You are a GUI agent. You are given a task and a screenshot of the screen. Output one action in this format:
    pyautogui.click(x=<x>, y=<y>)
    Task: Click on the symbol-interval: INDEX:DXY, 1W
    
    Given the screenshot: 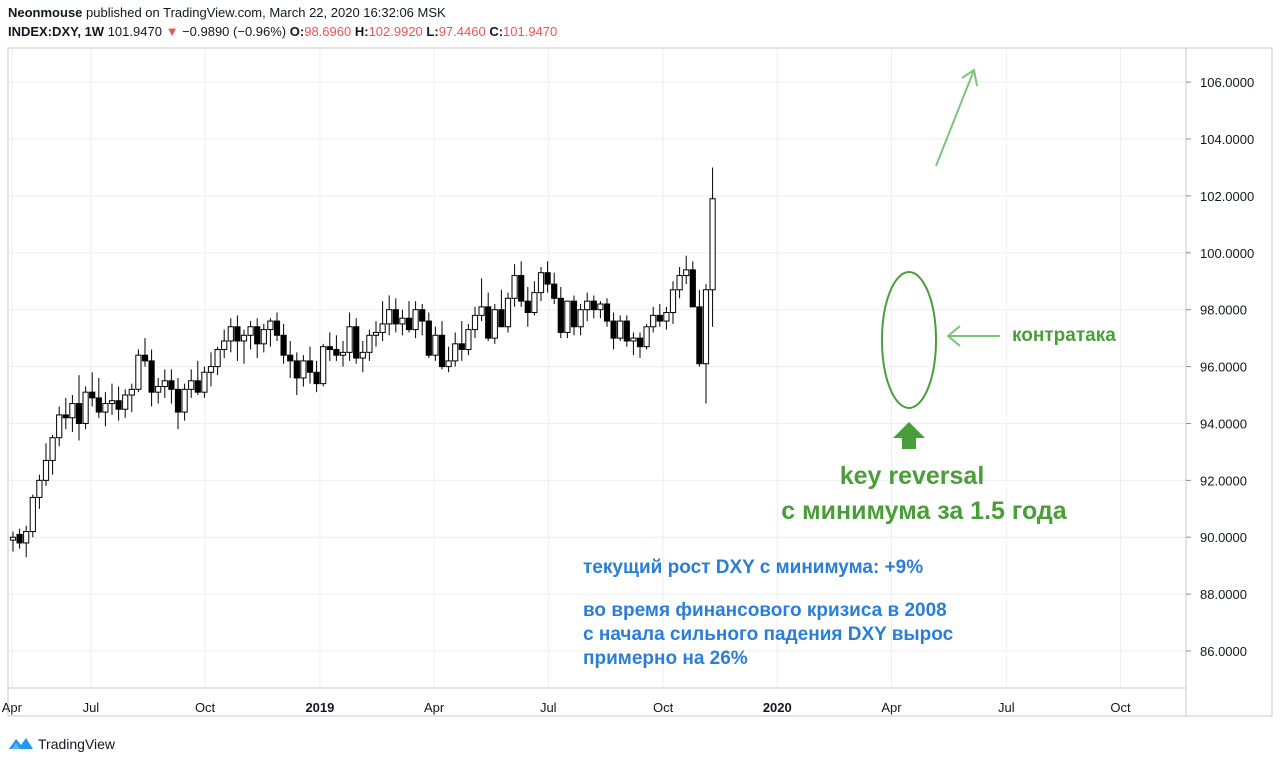 What is the action you would take?
    pyautogui.click(x=56, y=31)
    